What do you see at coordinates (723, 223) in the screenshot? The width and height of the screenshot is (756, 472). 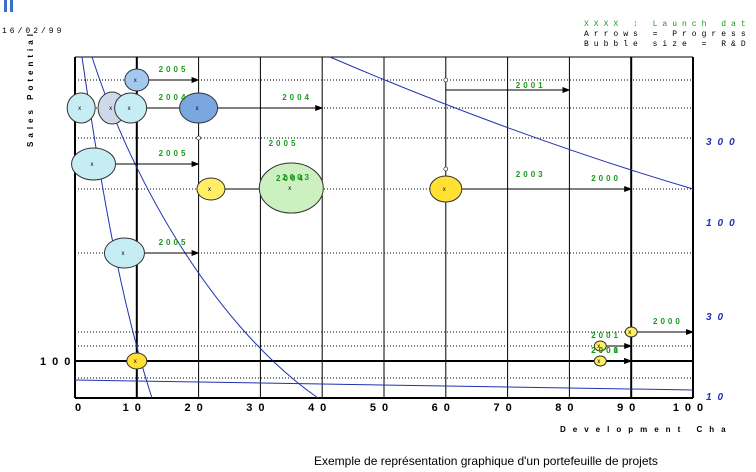 I see `curve-label: 100` at bounding box center [723, 223].